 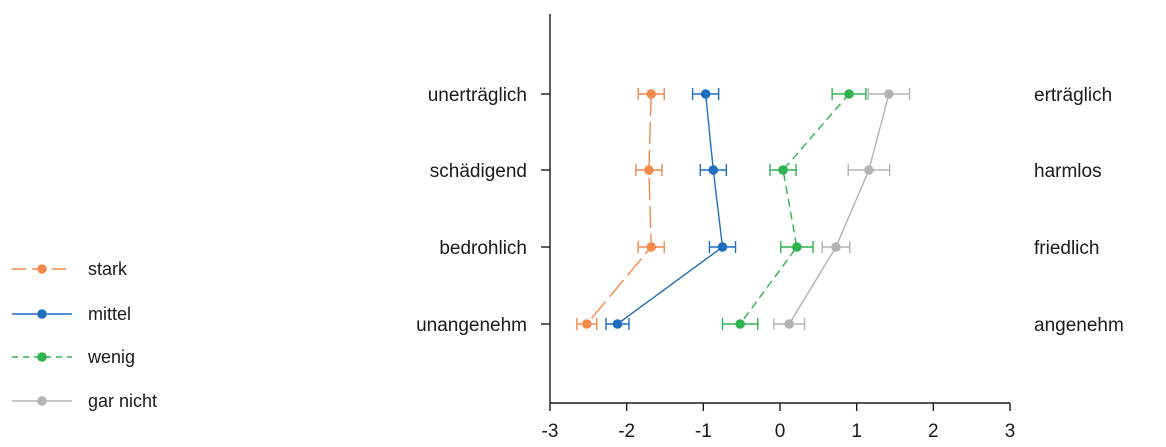 I want to click on row-label-right: harmlos, so click(x=1068, y=171).